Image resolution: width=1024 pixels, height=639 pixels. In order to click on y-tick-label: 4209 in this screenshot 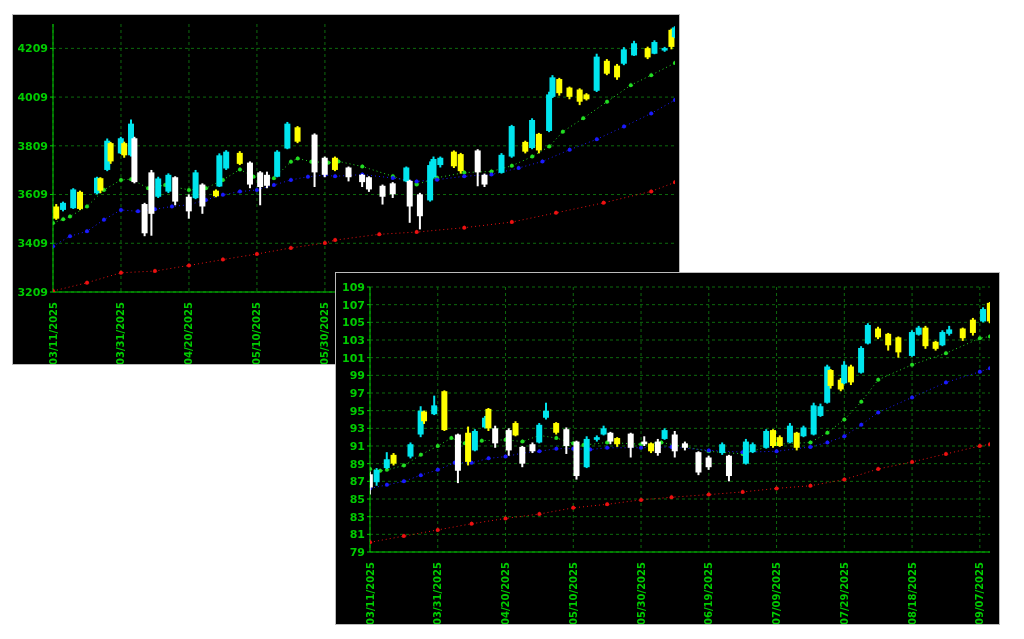, I will do `click(32, 49)`.